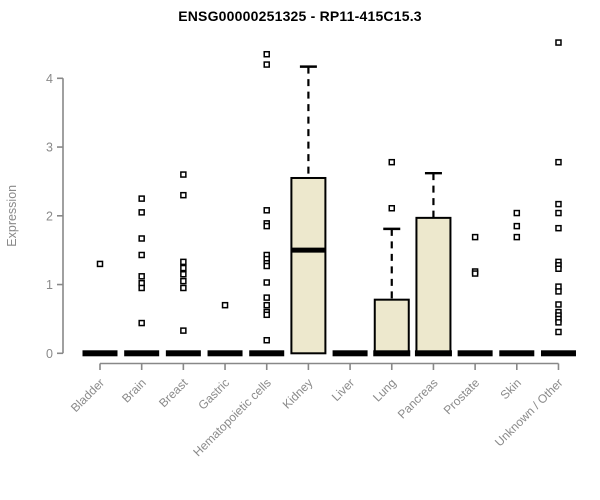  What do you see at coordinates (49, 285) in the screenshot?
I see `y-tick-label: 1` at bounding box center [49, 285].